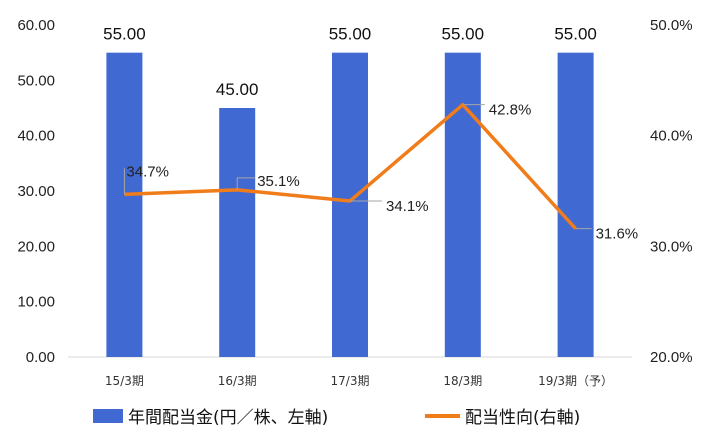 The width and height of the screenshot is (711, 442). I want to click on line-data-label: 31.6%, so click(617, 234).